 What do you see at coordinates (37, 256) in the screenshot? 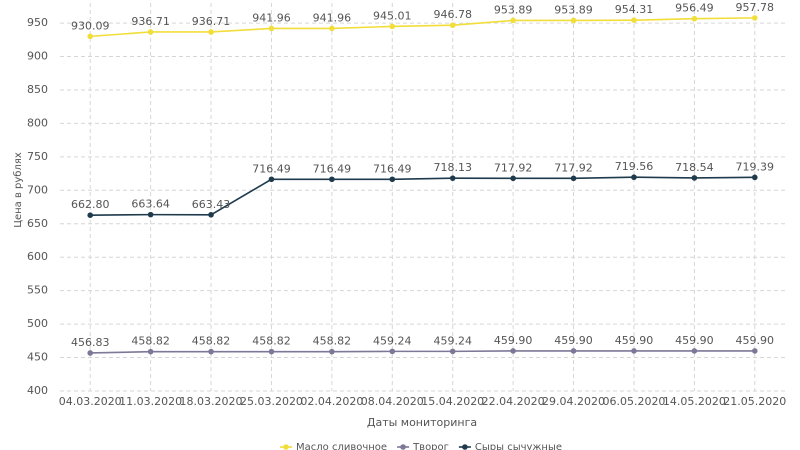
I see `y-tick-label: 600` at bounding box center [37, 256].